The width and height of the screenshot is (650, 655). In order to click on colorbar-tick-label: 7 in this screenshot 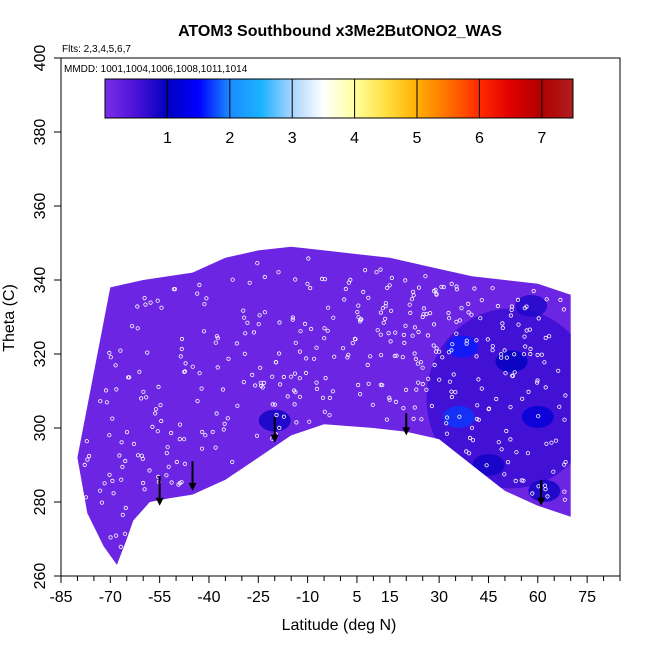, I will do `click(541, 138)`.